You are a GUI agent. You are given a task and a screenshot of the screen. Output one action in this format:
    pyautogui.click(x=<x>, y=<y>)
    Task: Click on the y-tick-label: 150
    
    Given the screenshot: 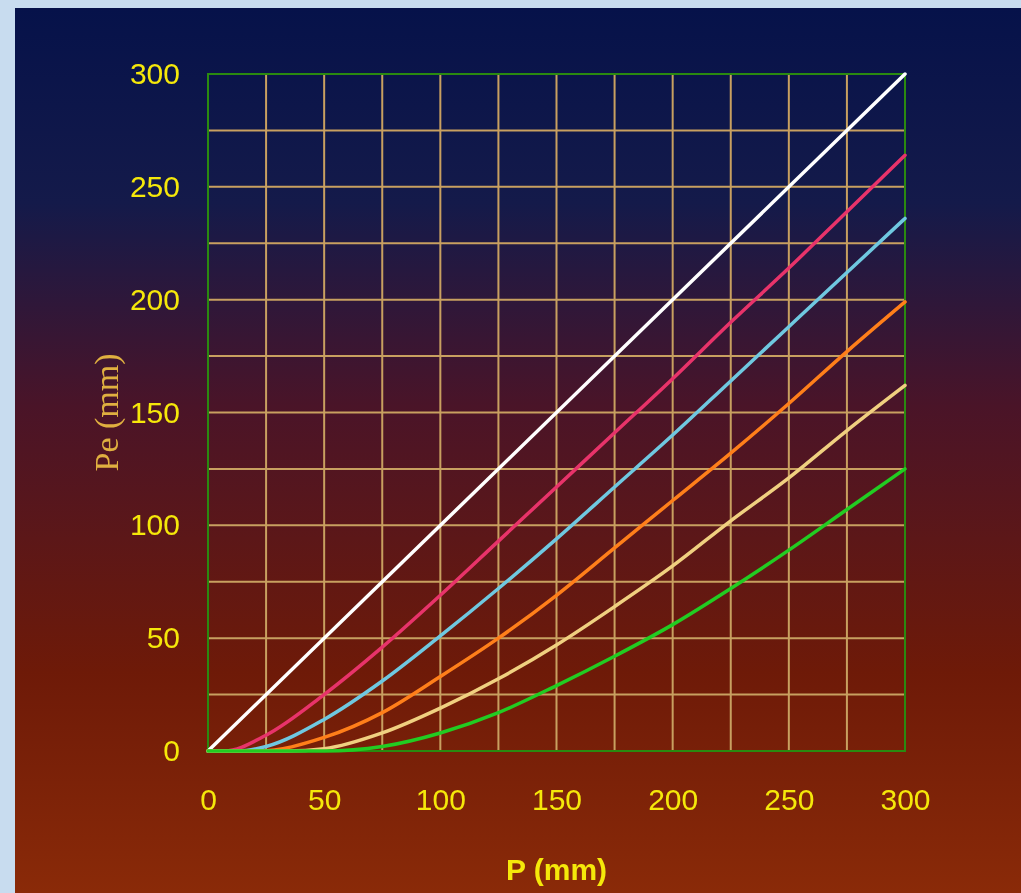 What is the action you would take?
    pyautogui.click(x=154, y=412)
    